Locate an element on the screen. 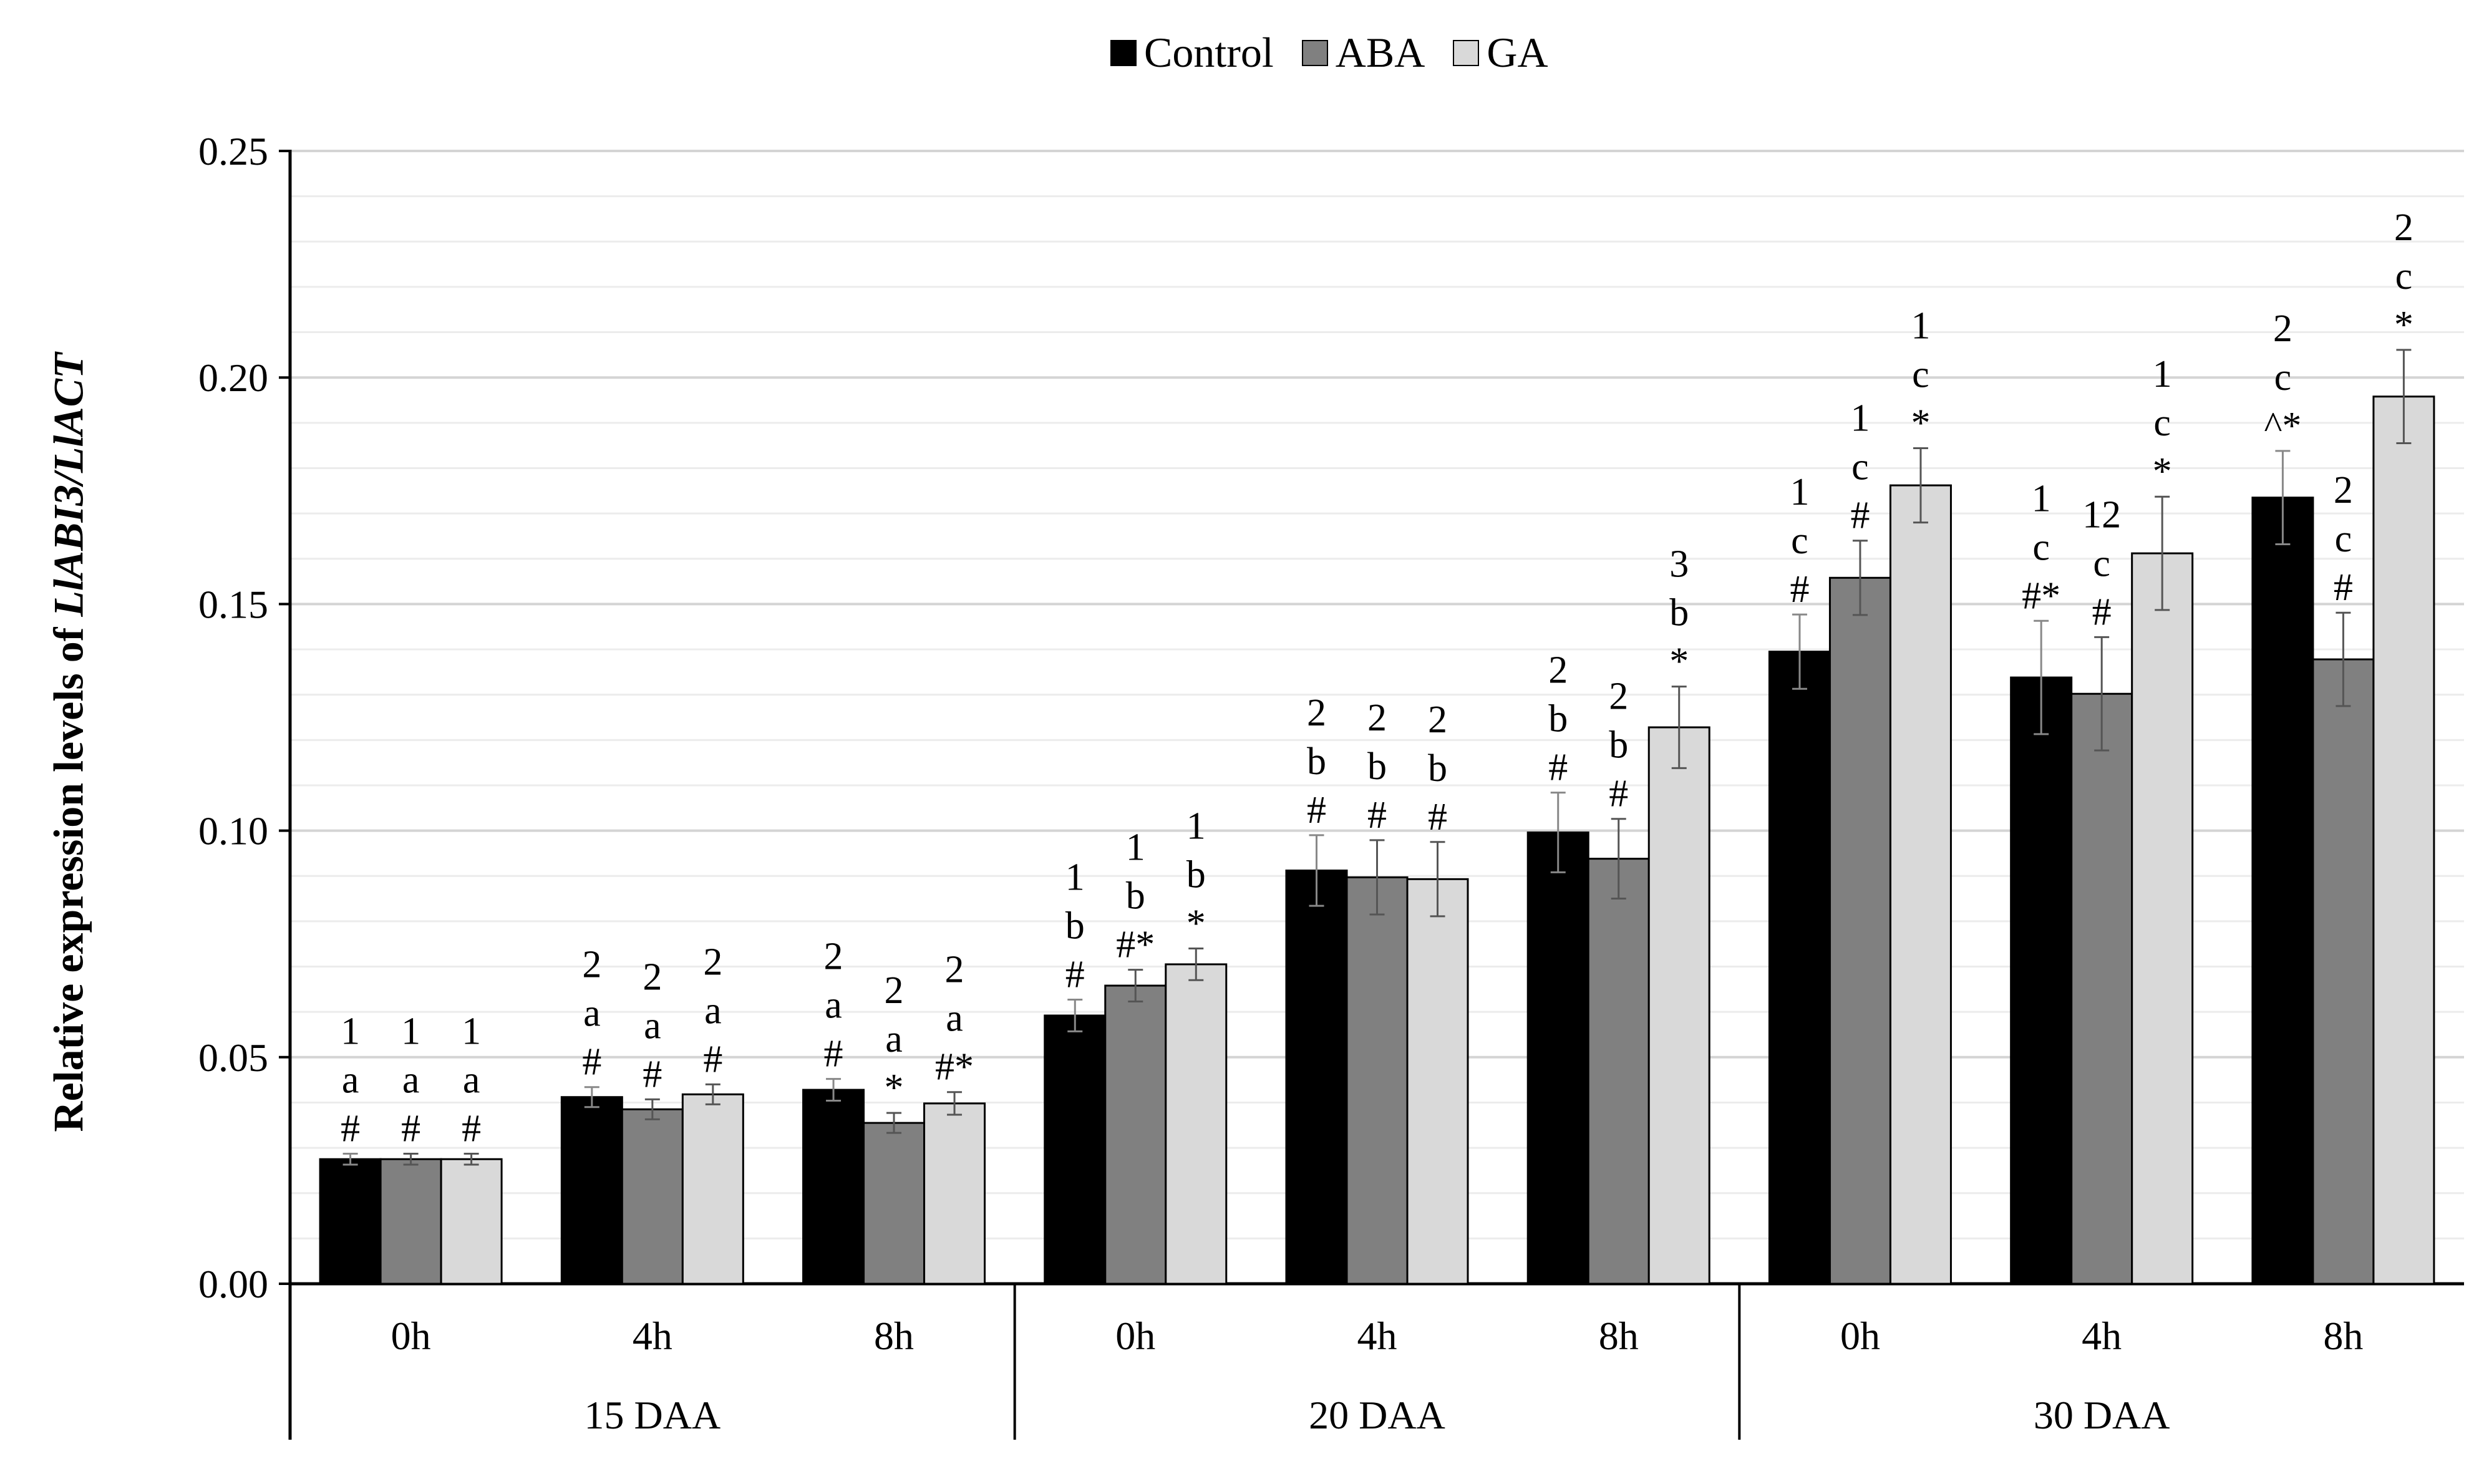  legend-swatch-control is located at coordinates (1124, 52).